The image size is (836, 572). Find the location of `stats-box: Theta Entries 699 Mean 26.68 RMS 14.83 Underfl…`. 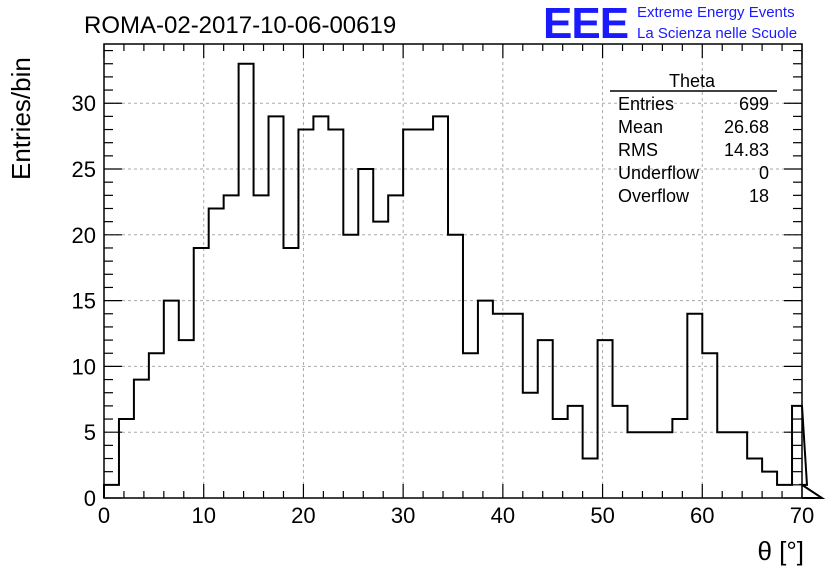

stats-box: Theta Entries 699 Mean 26.68 RMS 14.83 Underfl… is located at coordinates (693, 138).